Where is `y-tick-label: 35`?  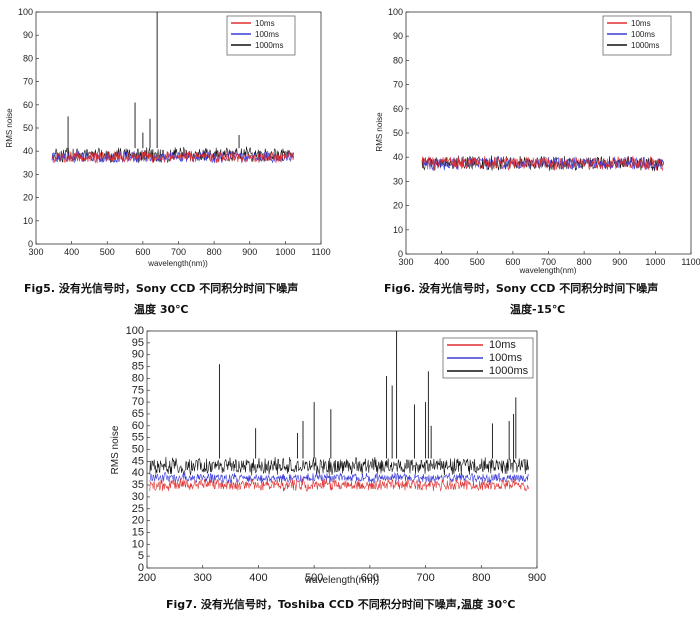
y-tick-label: 35 is located at coordinates (138, 485).